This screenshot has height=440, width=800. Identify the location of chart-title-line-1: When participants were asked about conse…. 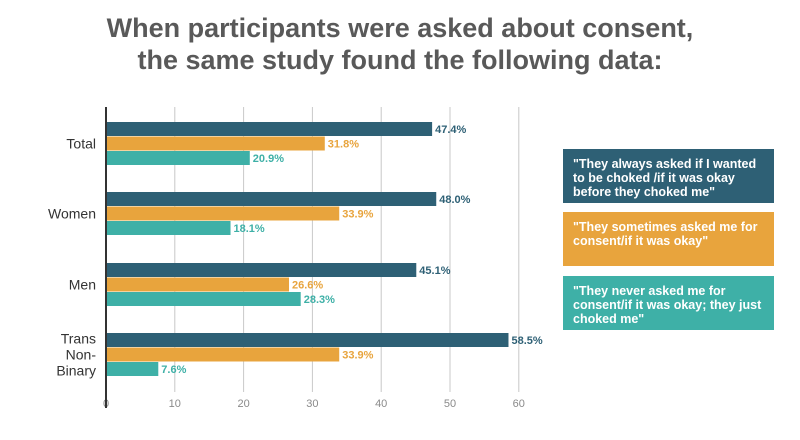
(400, 28).